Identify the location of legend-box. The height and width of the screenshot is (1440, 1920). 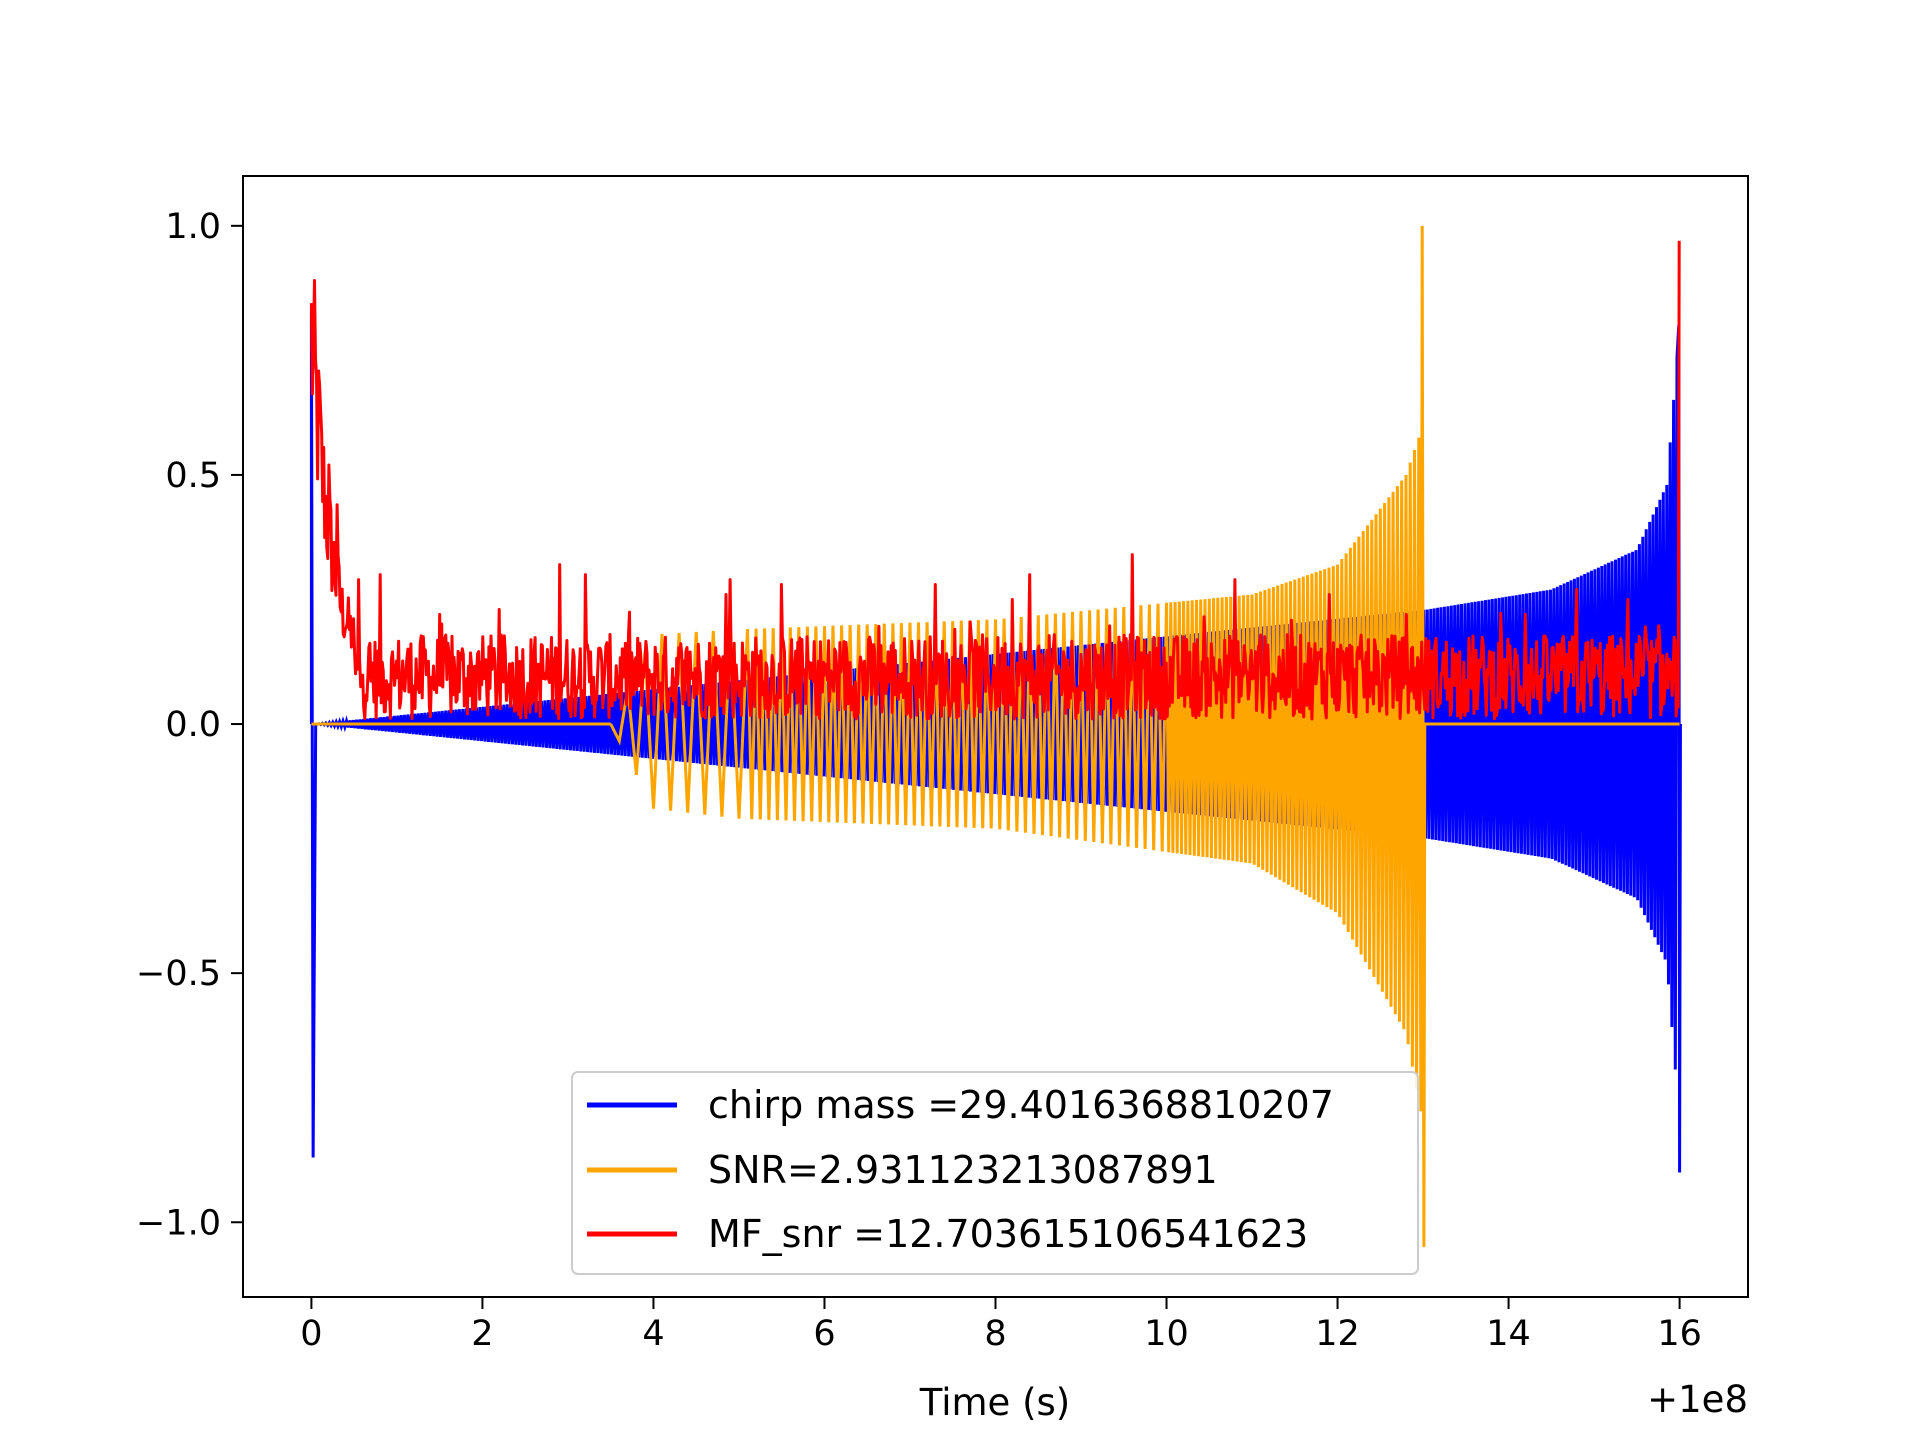
(995, 1173).